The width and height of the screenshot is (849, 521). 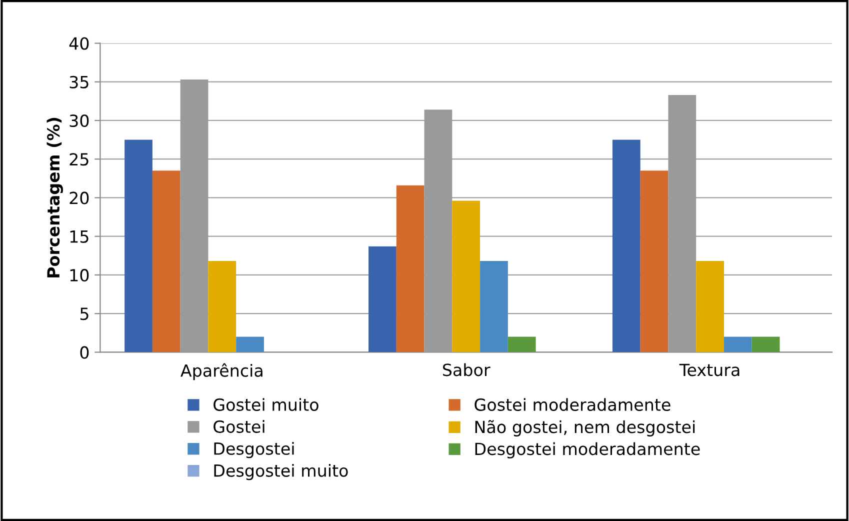 What do you see at coordinates (266, 404) in the screenshot?
I see `legend-label: Gostei muito` at bounding box center [266, 404].